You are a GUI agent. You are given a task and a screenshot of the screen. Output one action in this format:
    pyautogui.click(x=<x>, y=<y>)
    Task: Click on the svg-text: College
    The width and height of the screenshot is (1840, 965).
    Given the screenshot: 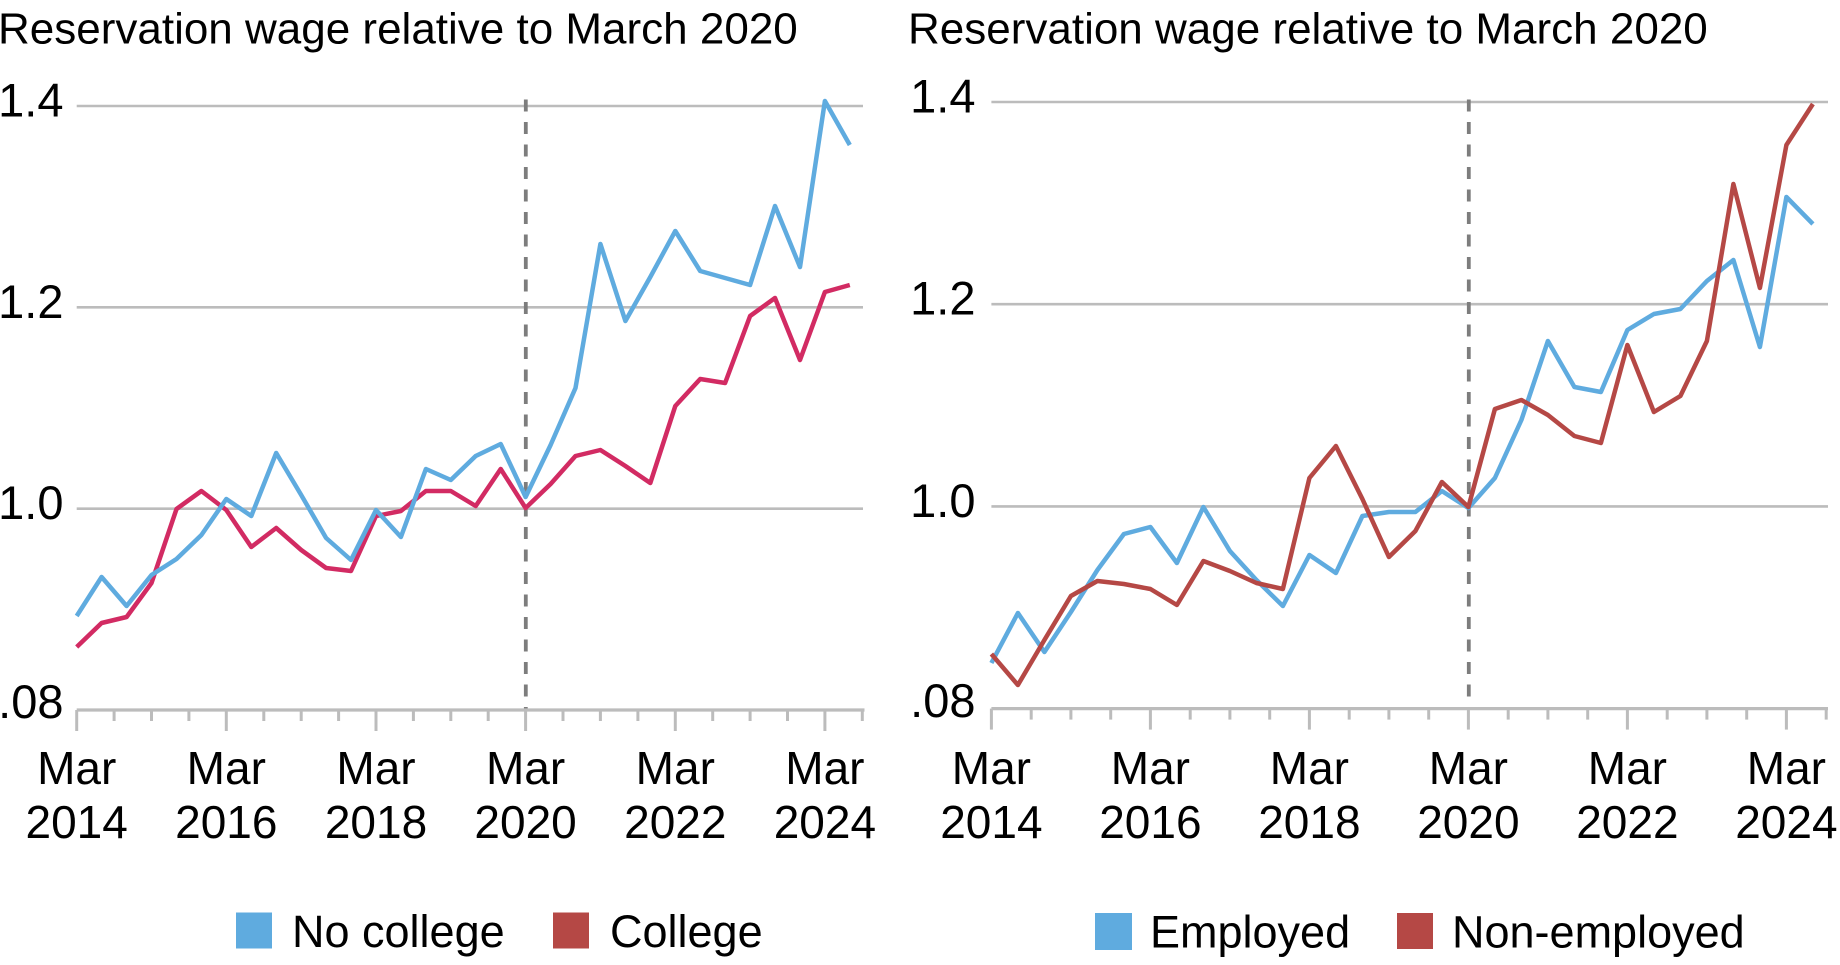 What is the action you would take?
    pyautogui.click(x=686, y=931)
    